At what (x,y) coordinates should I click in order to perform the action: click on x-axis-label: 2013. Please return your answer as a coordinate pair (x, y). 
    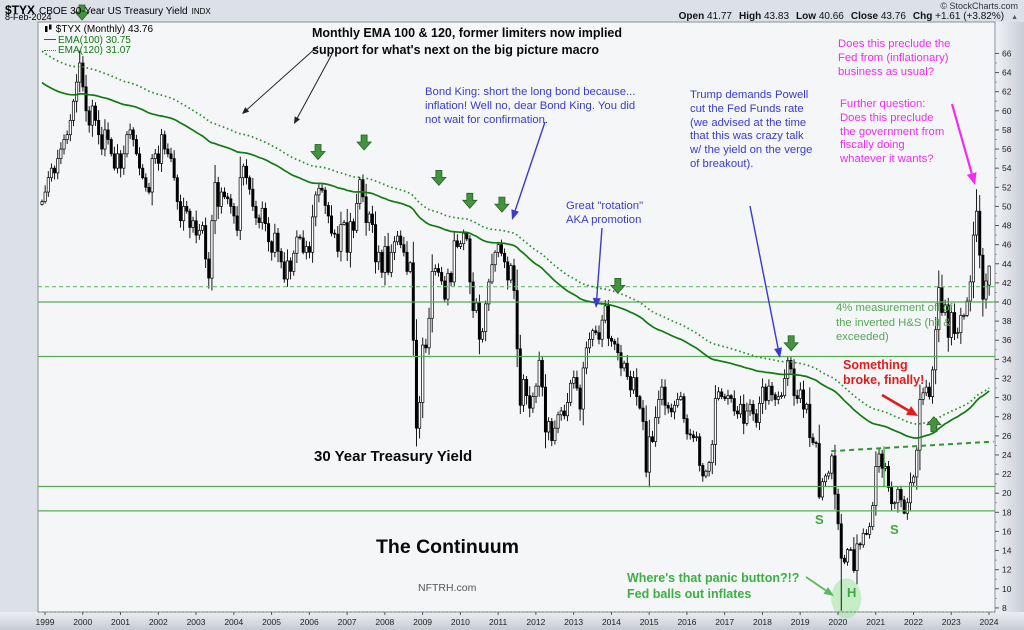
    Looking at the image, I should click on (573, 622).